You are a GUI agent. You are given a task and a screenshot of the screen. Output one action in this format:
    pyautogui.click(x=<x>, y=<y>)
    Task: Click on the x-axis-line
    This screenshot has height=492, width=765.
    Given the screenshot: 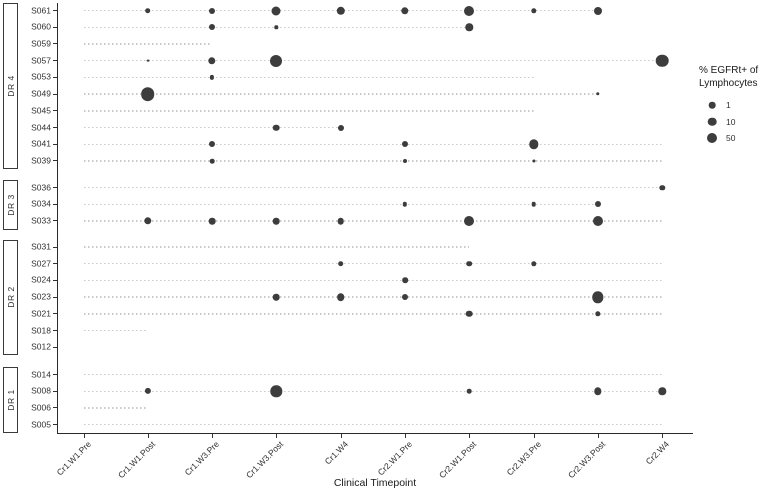 What is the action you would take?
    pyautogui.click(x=374, y=433)
    